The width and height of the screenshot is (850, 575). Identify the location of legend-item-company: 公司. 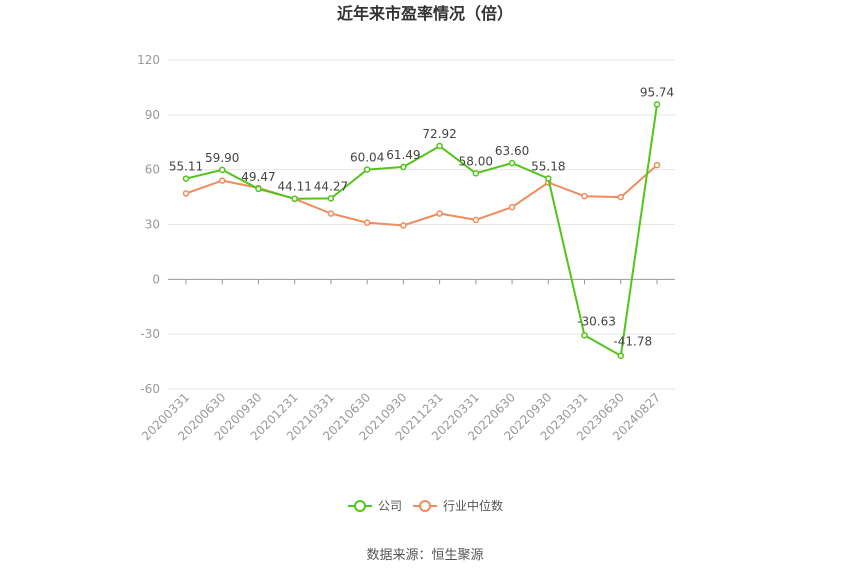
(375, 506).